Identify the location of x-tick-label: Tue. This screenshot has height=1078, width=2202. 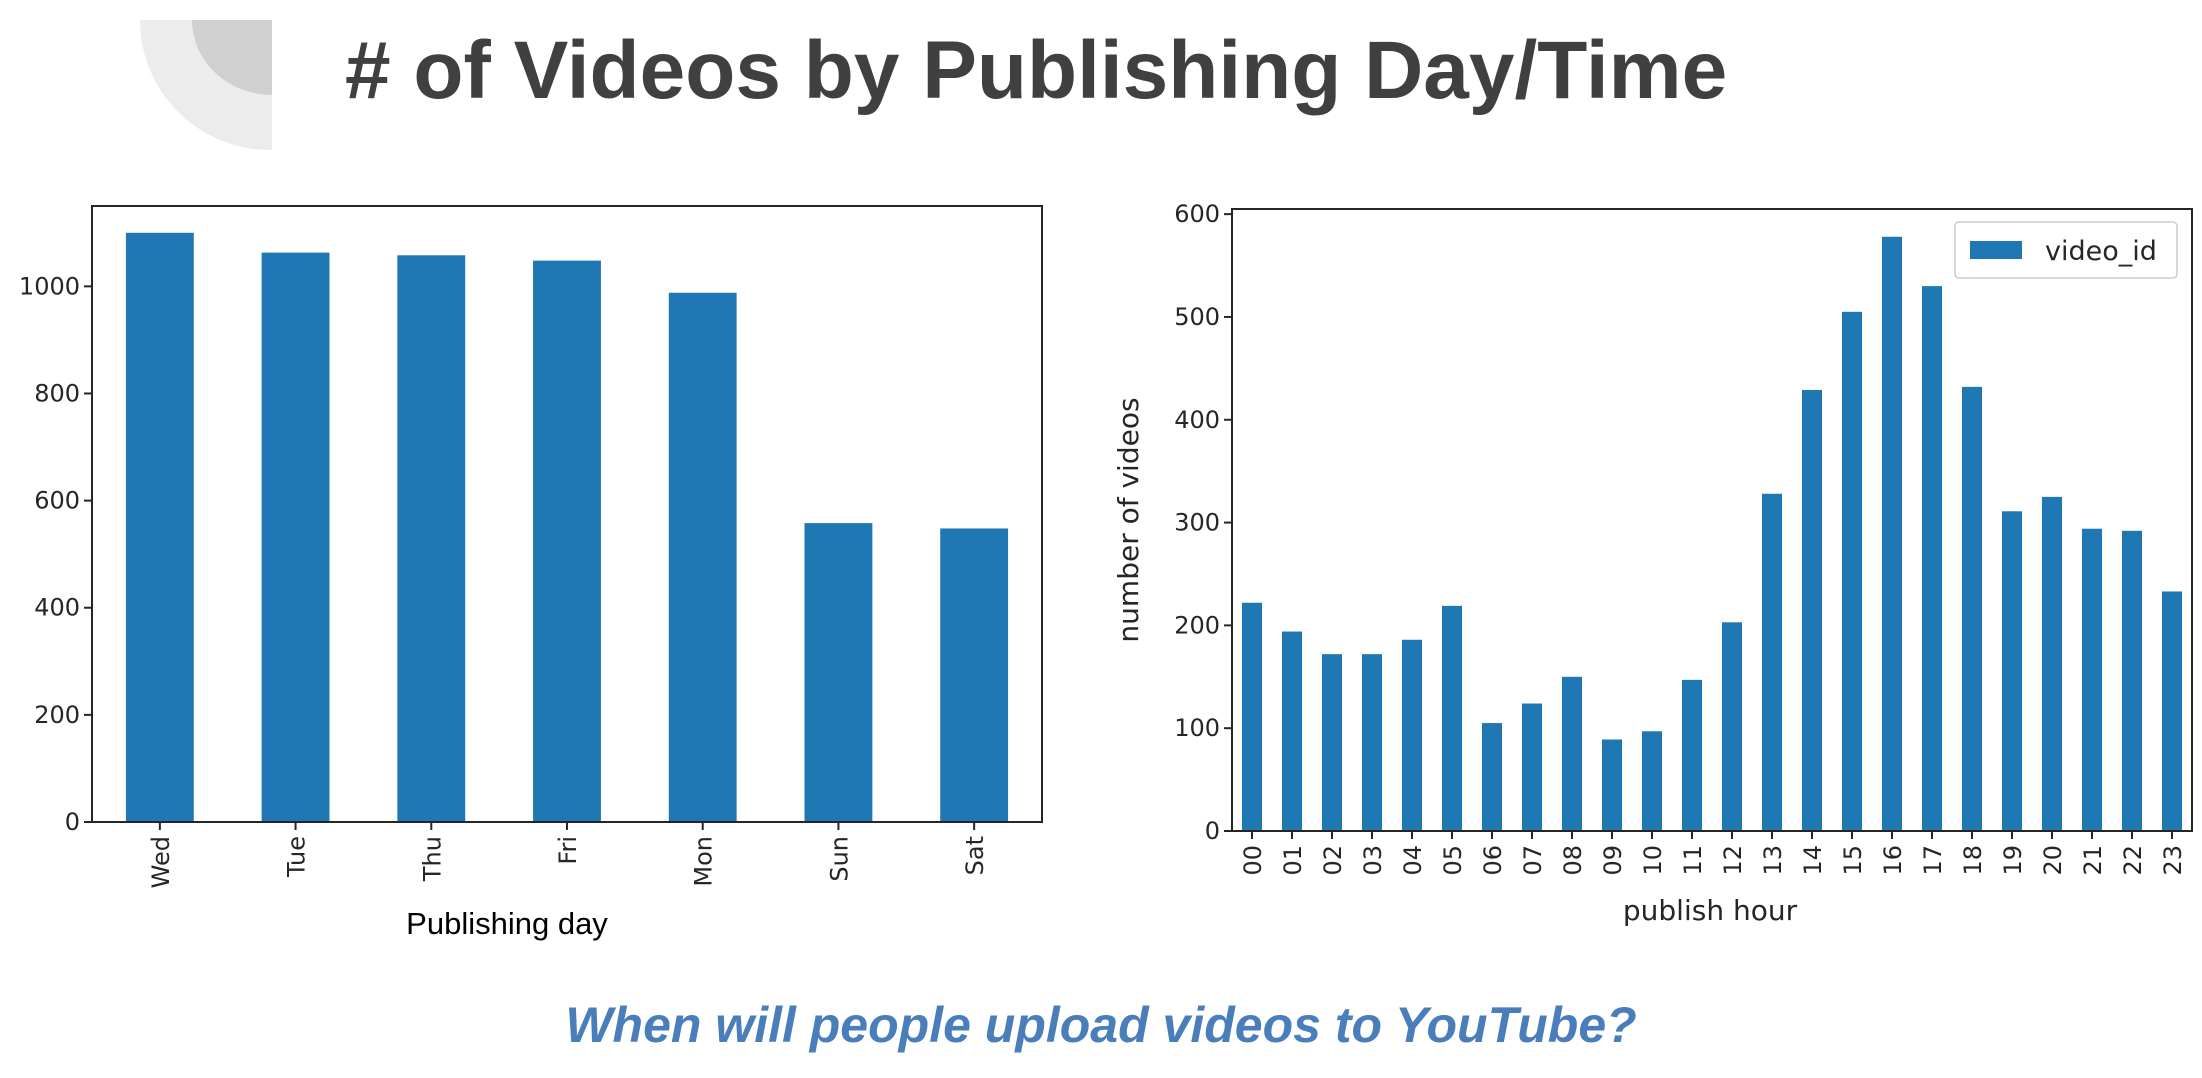
(297, 857).